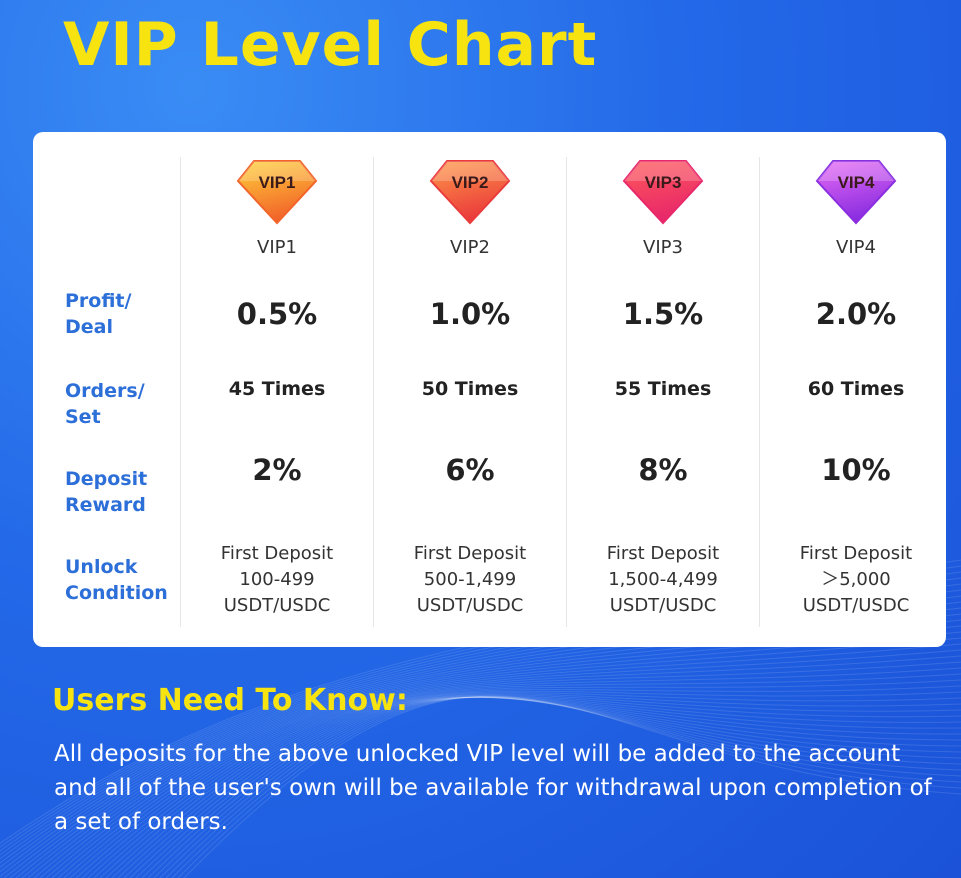 The height and width of the screenshot is (878, 961). I want to click on vip-badge-icon: VIP3, so click(663, 192).